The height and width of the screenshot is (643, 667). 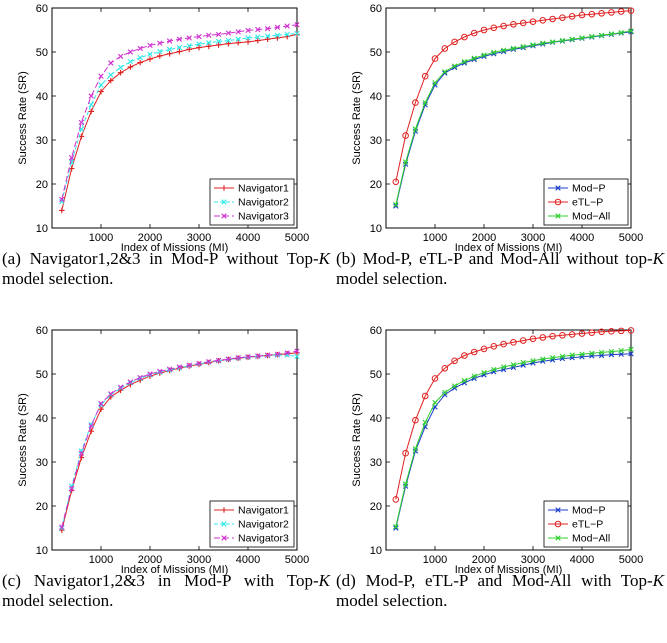 I want to click on y-tick-label: 10, so click(x=376, y=551).